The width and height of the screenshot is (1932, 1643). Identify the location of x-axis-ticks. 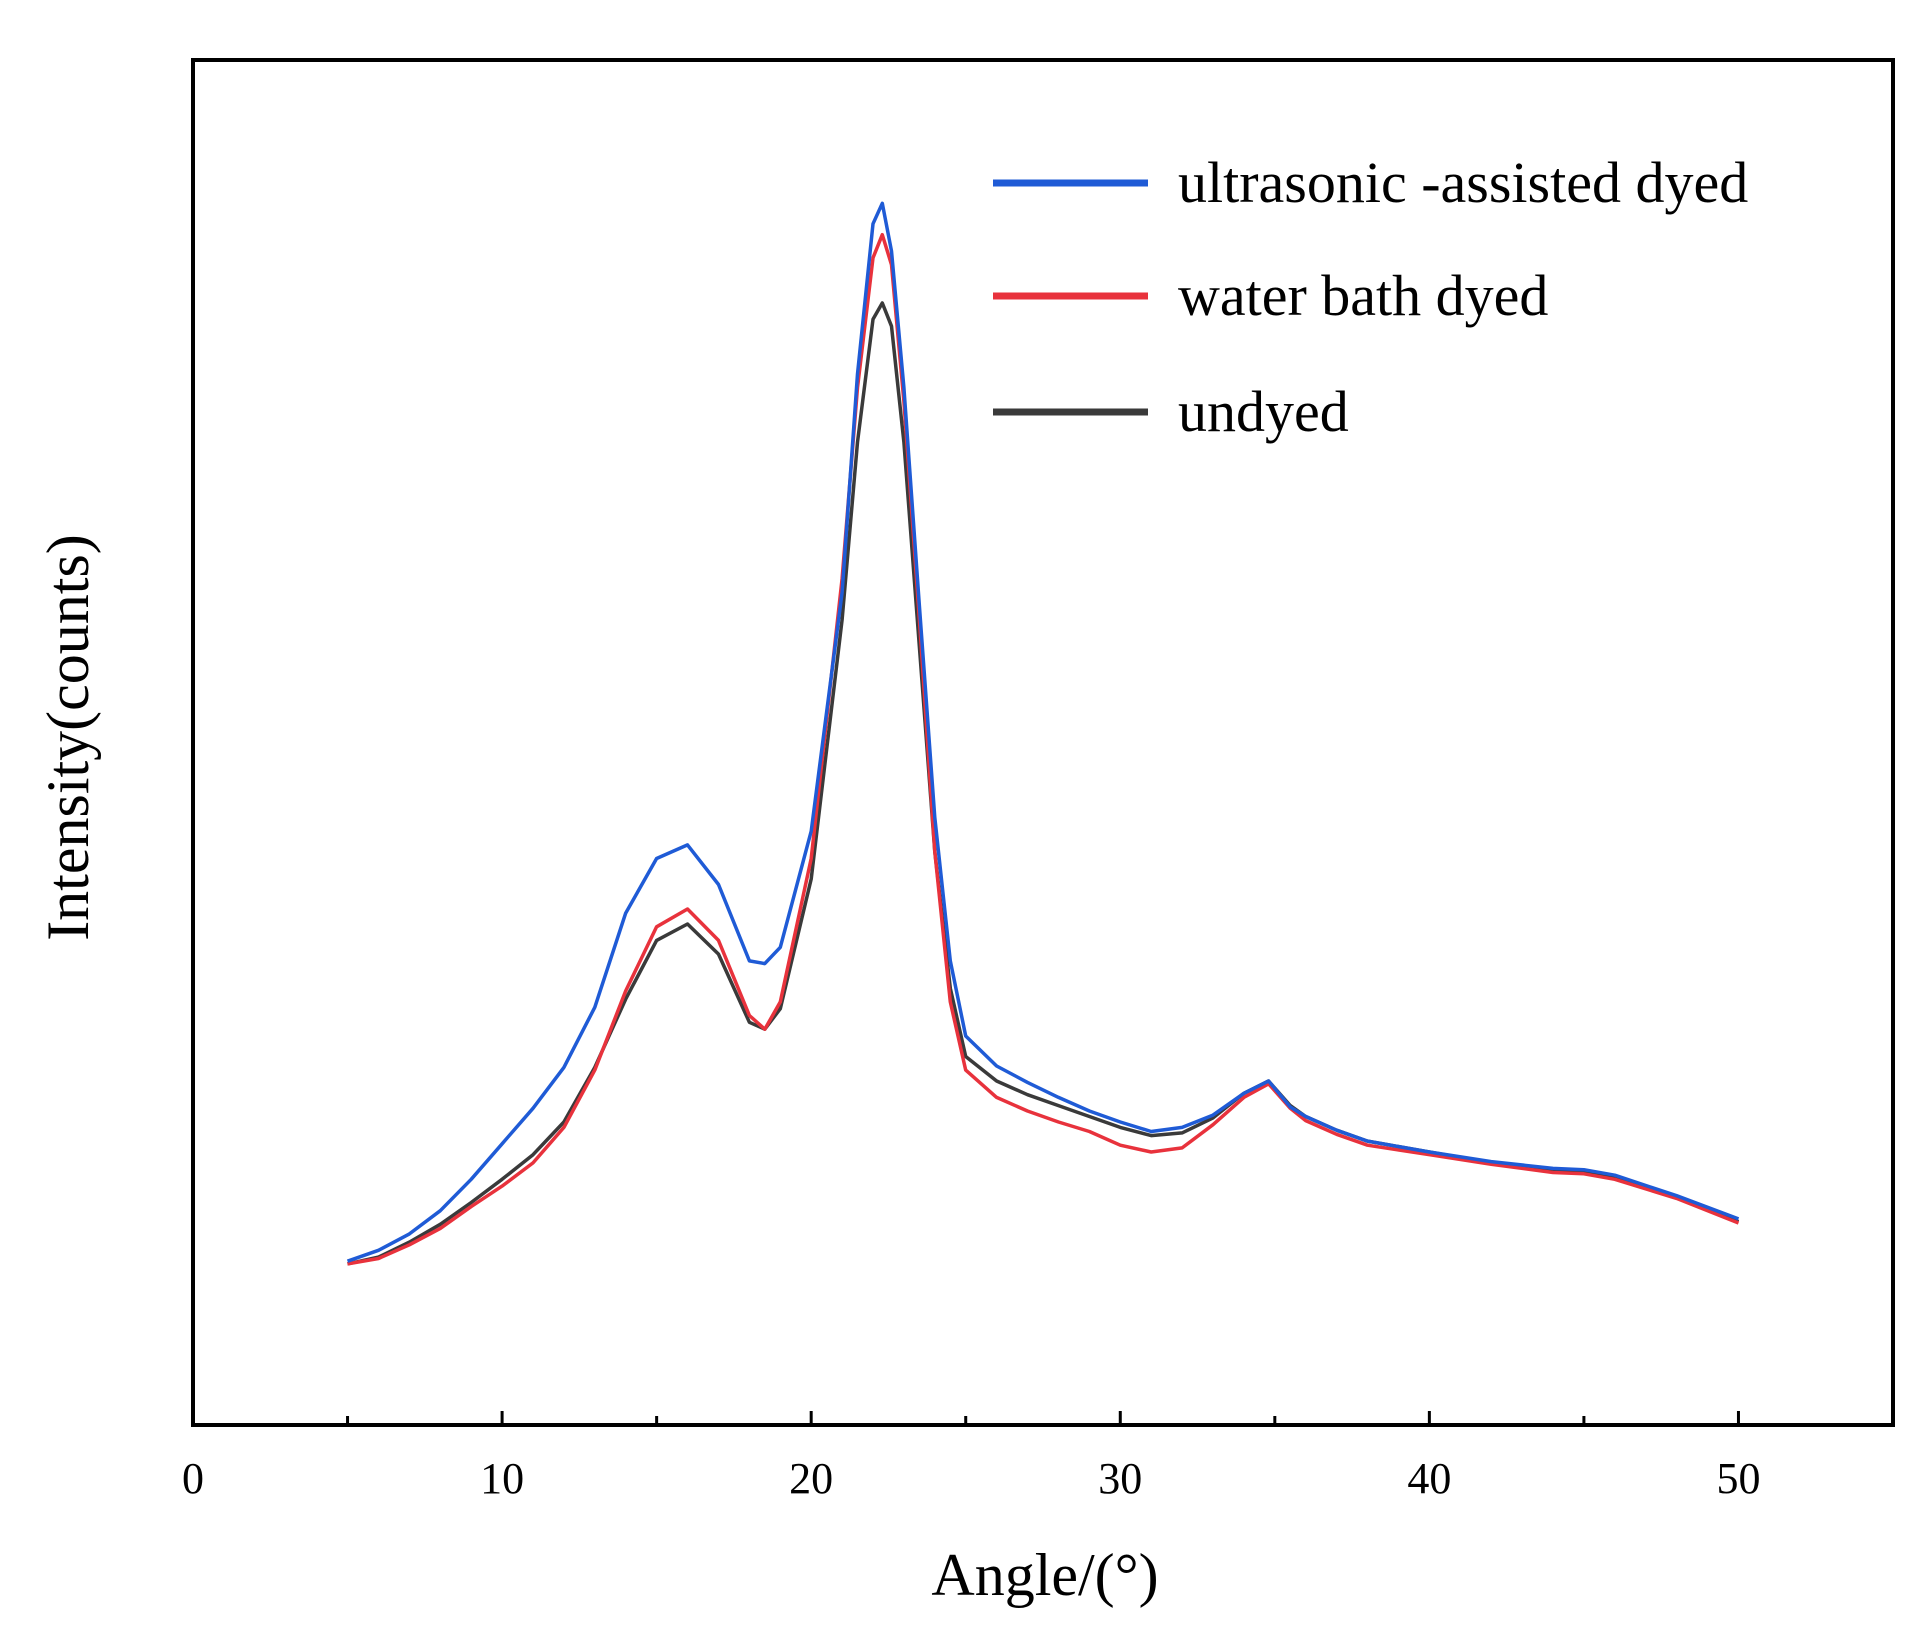
(965, 1418).